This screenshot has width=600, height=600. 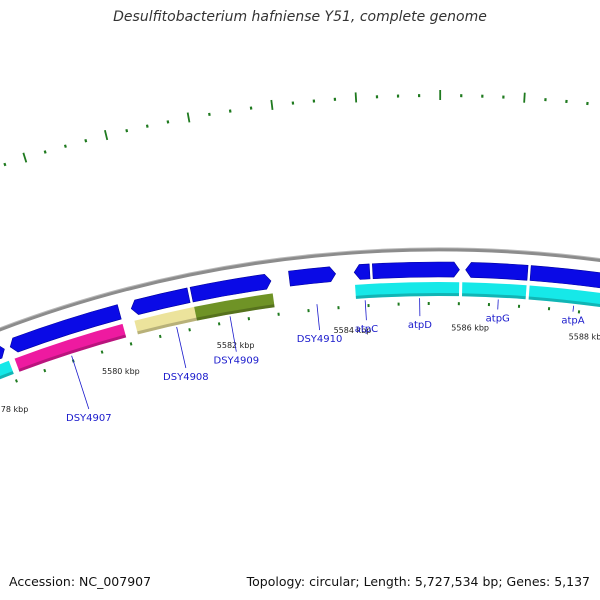 I want to click on scale-tick-label: 5580 kbp, so click(x=121, y=371).